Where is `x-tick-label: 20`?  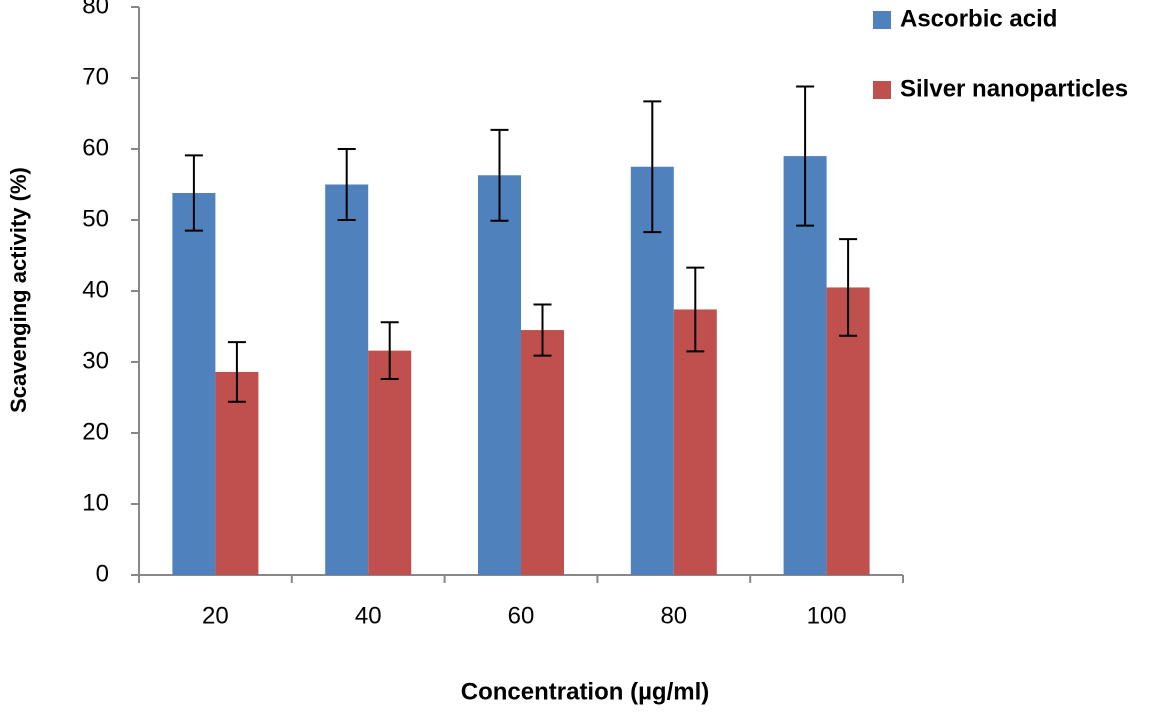
x-tick-label: 20 is located at coordinates (215, 615).